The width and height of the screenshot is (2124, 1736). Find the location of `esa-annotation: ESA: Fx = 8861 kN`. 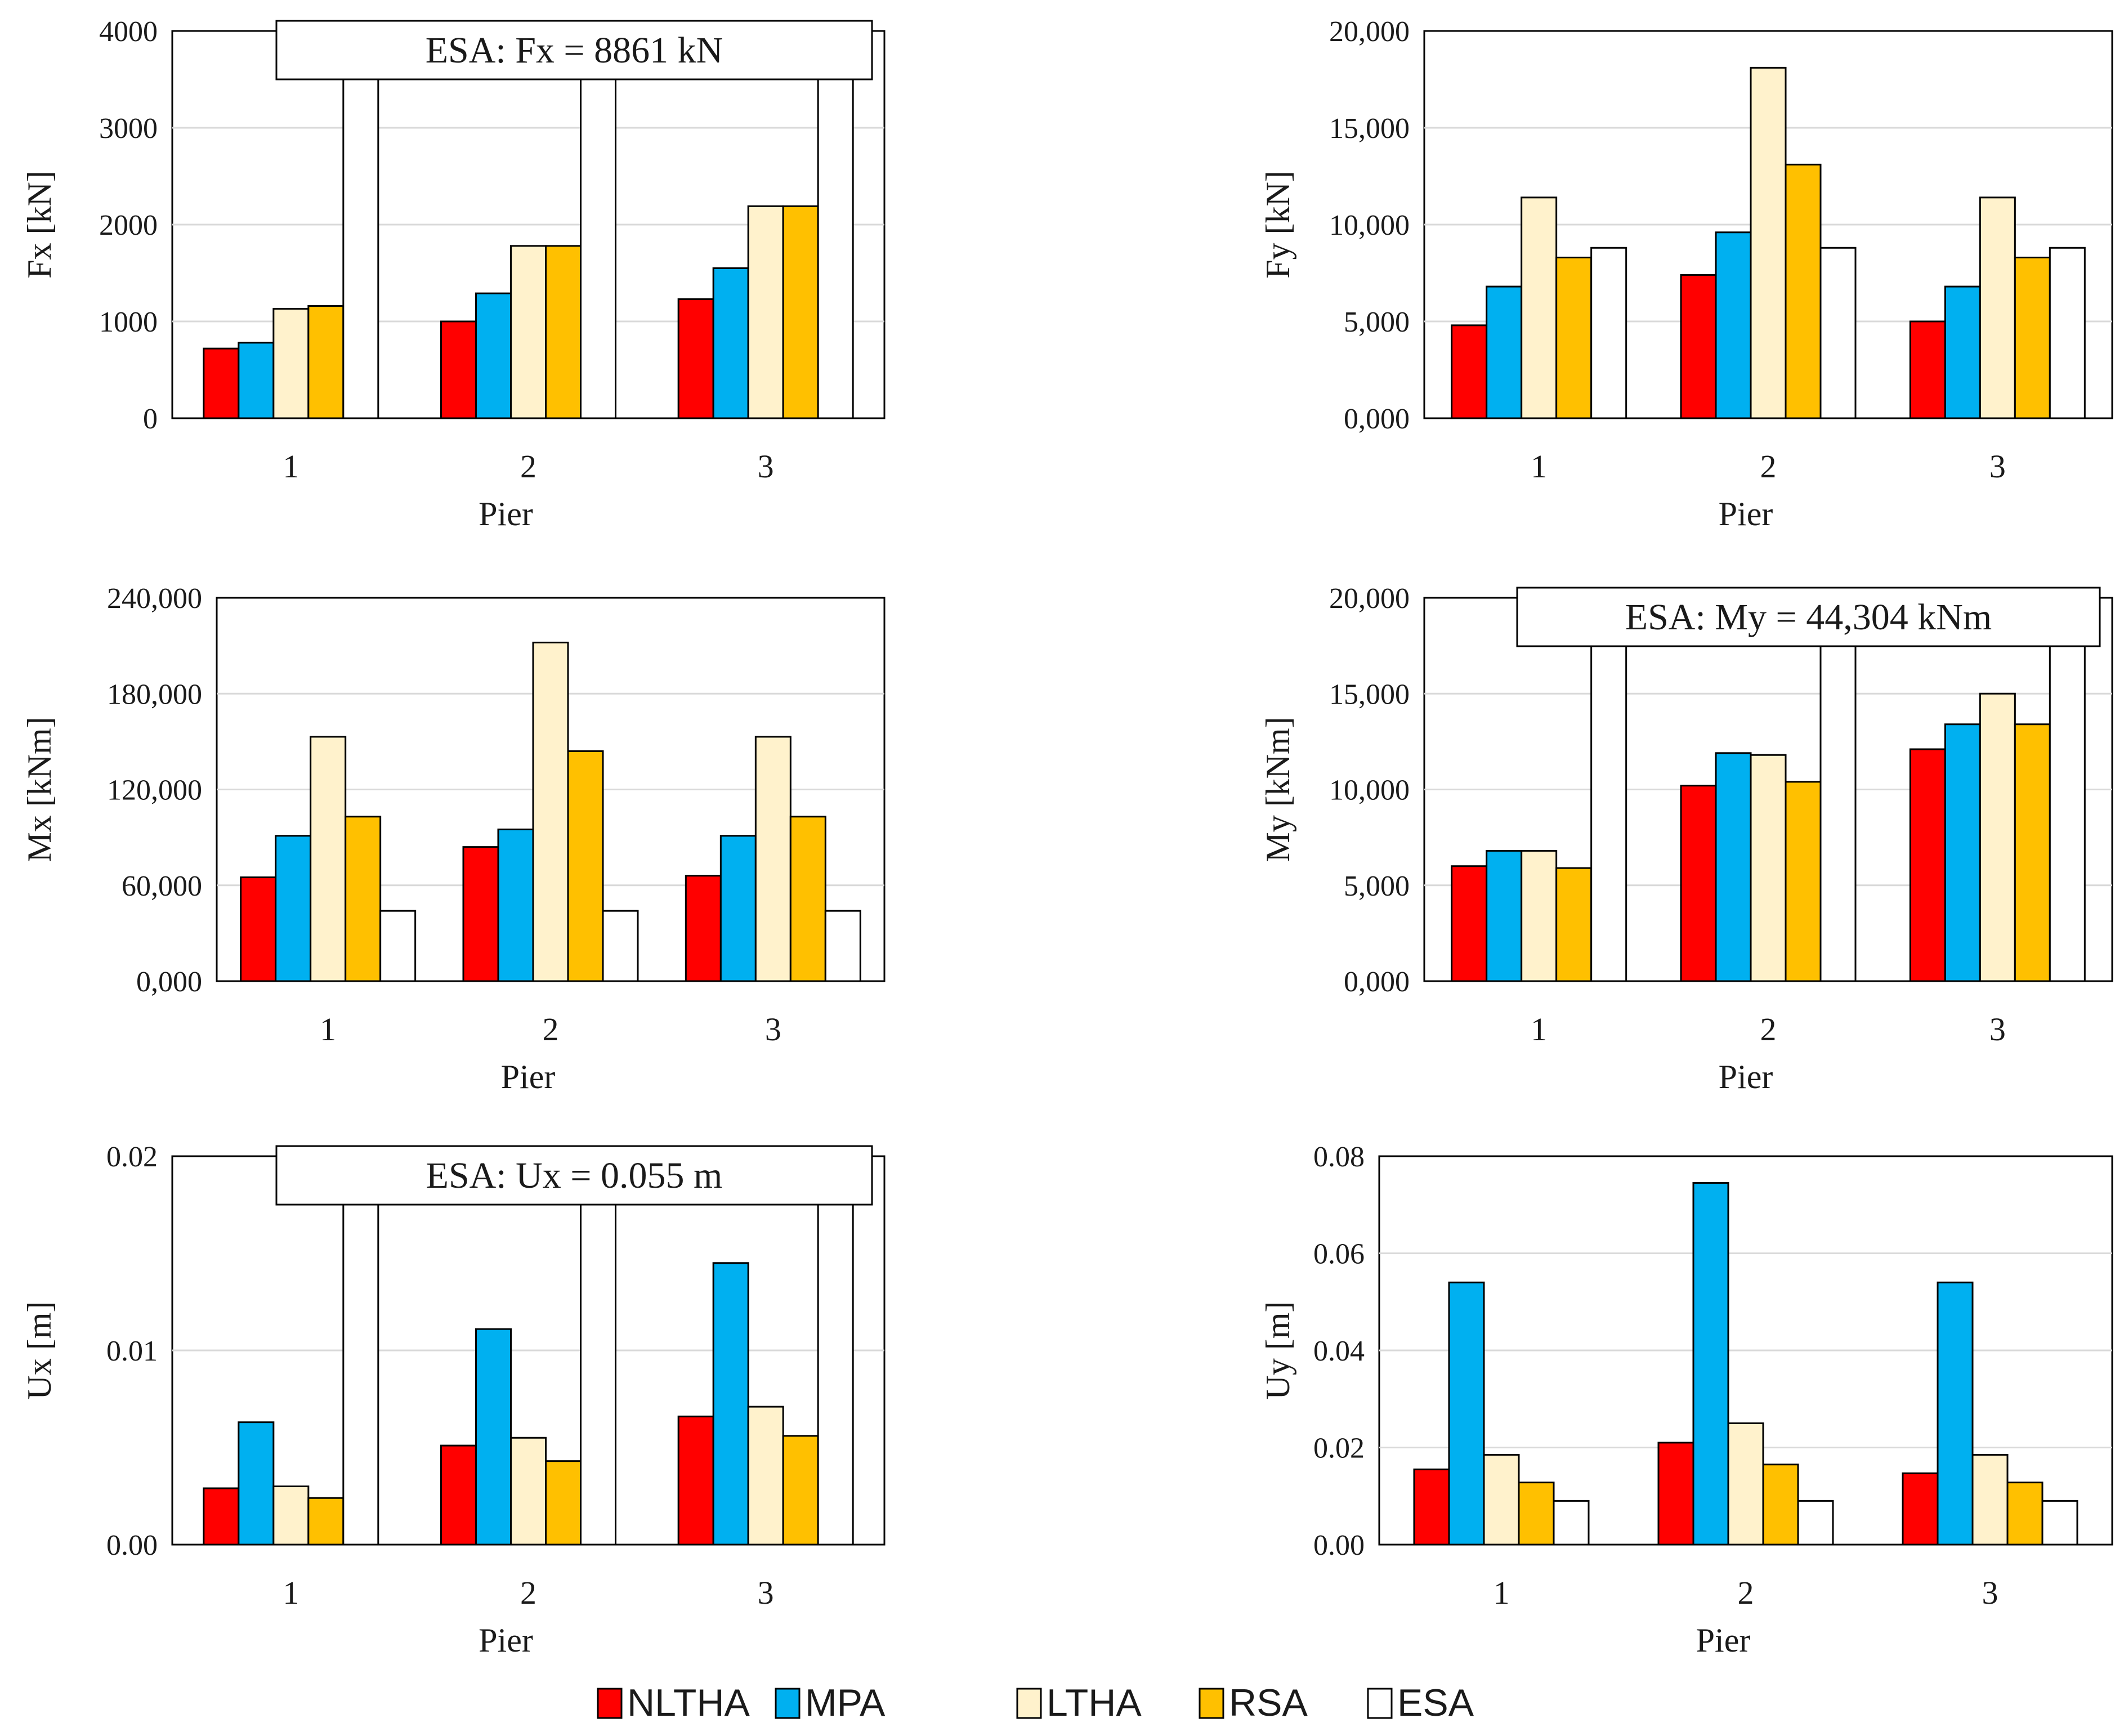

esa-annotation: ESA: Fx = 8861 kN is located at coordinates (574, 50).